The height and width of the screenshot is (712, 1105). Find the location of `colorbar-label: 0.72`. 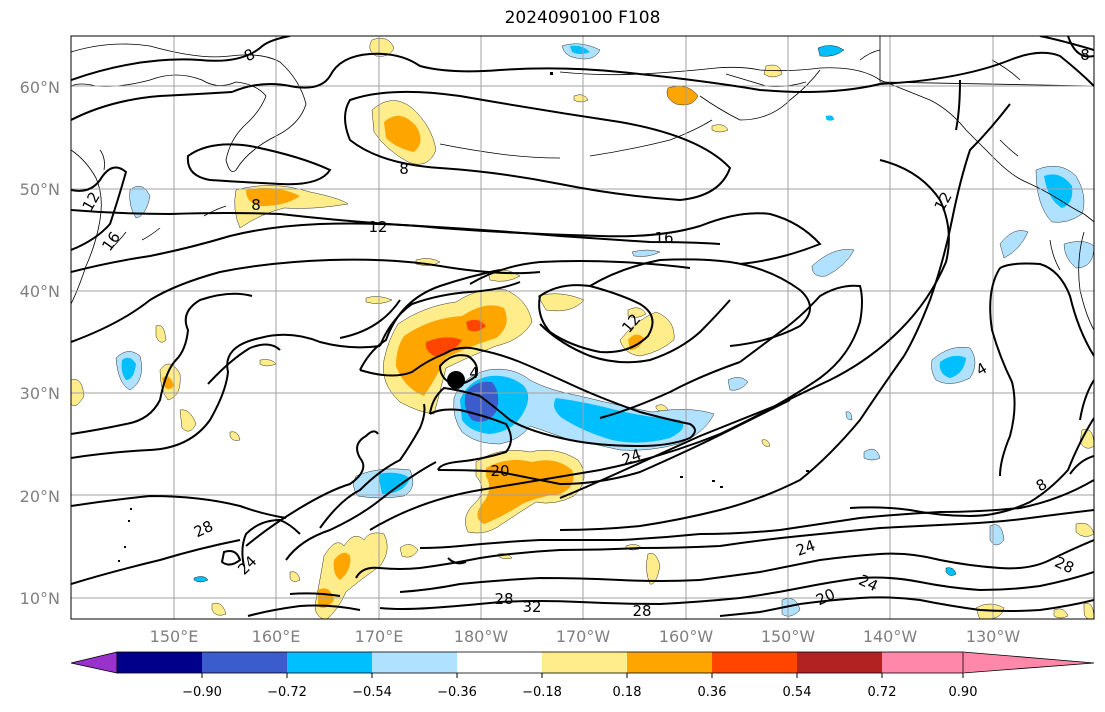

colorbar-label: 0.72 is located at coordinates (882, 692).